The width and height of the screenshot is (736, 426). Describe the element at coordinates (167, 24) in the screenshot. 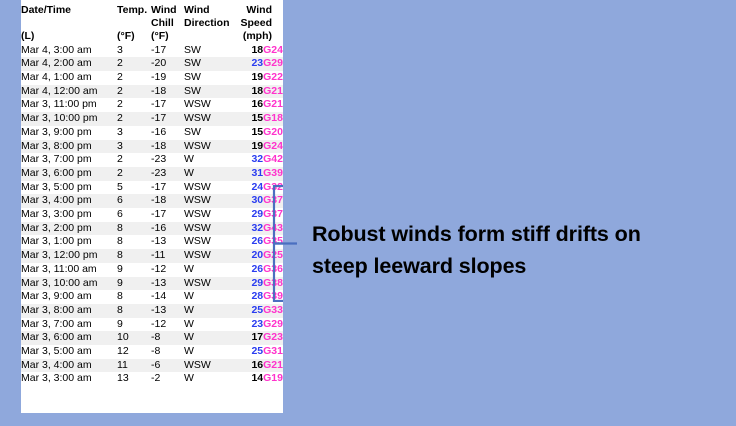

I see `header-windchill-line2: Chill` at that location.